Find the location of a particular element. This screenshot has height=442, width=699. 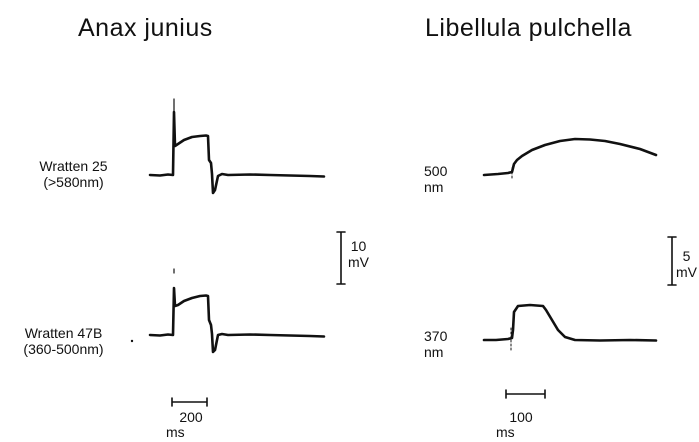

right-bottom-response-trace is located at coordinates (570, 322).